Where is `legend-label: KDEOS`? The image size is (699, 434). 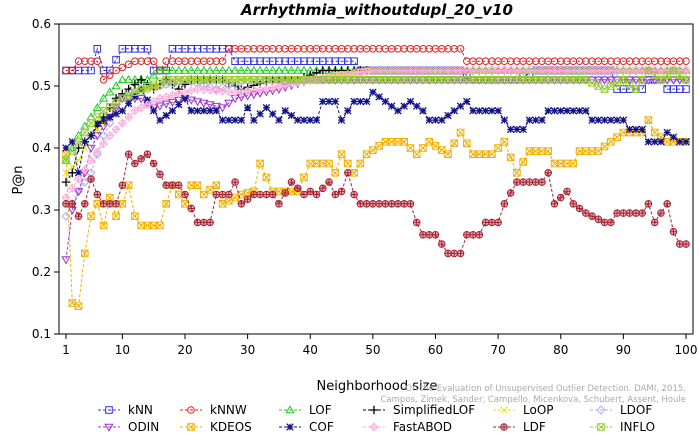
legend-label: KDEOS is located at coordinates (231, 427).